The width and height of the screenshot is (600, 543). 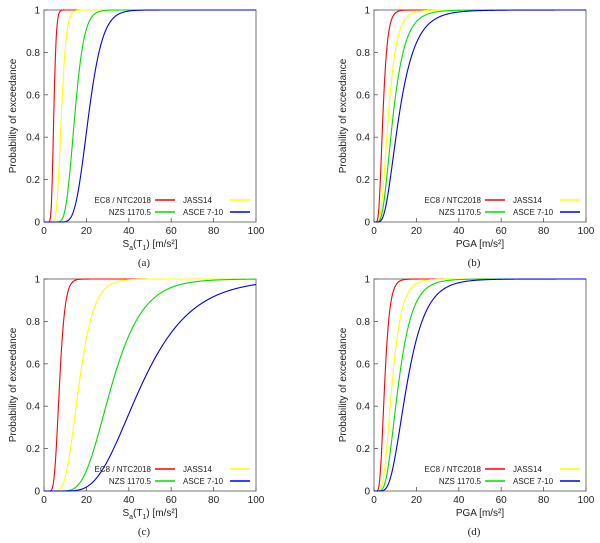 What do you see at coordinates (144, 532) in the screenshot?
I see `panel-caption: (c)` at bounding box center [144, 532].